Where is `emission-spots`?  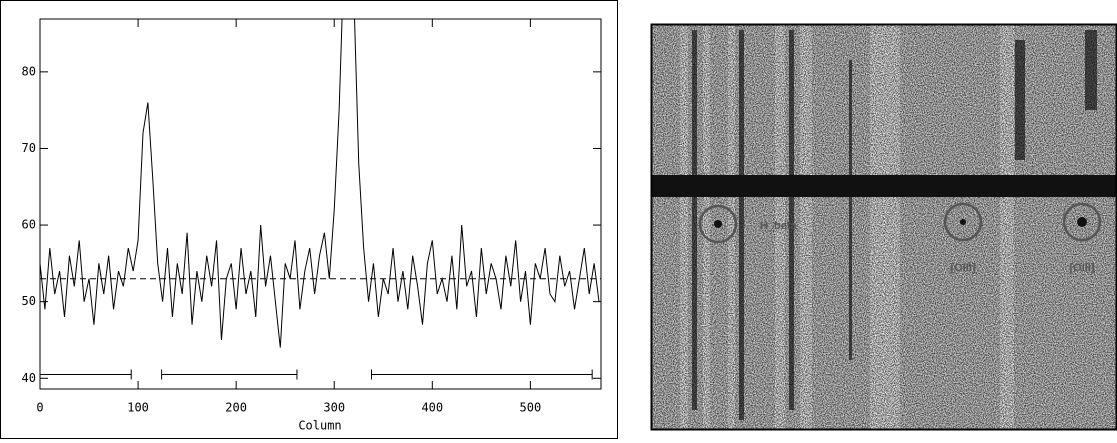
emission-spots is located at coordinates (900, 222).